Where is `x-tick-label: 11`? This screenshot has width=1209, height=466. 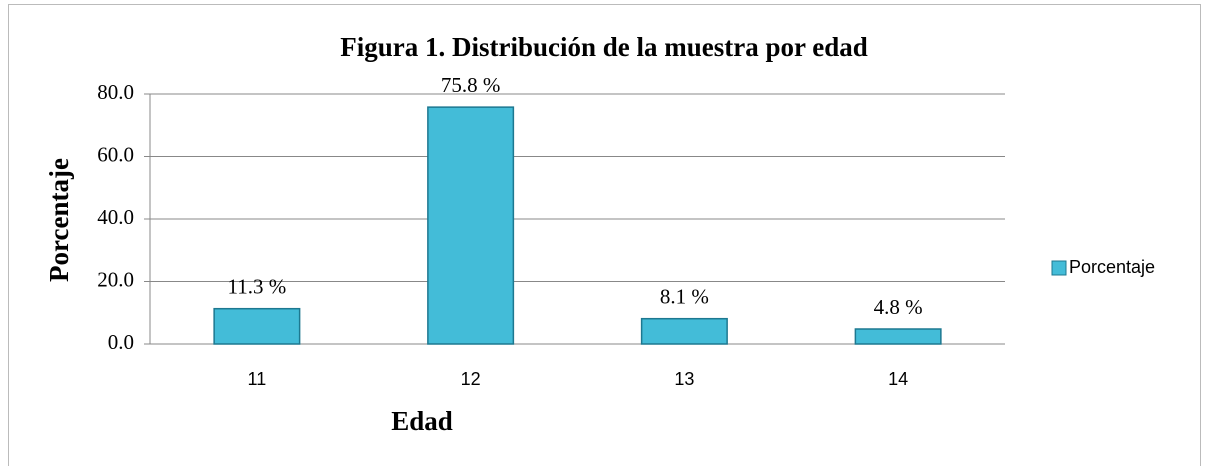
x-tick-label: 11 is located at coordinates (257, 379).